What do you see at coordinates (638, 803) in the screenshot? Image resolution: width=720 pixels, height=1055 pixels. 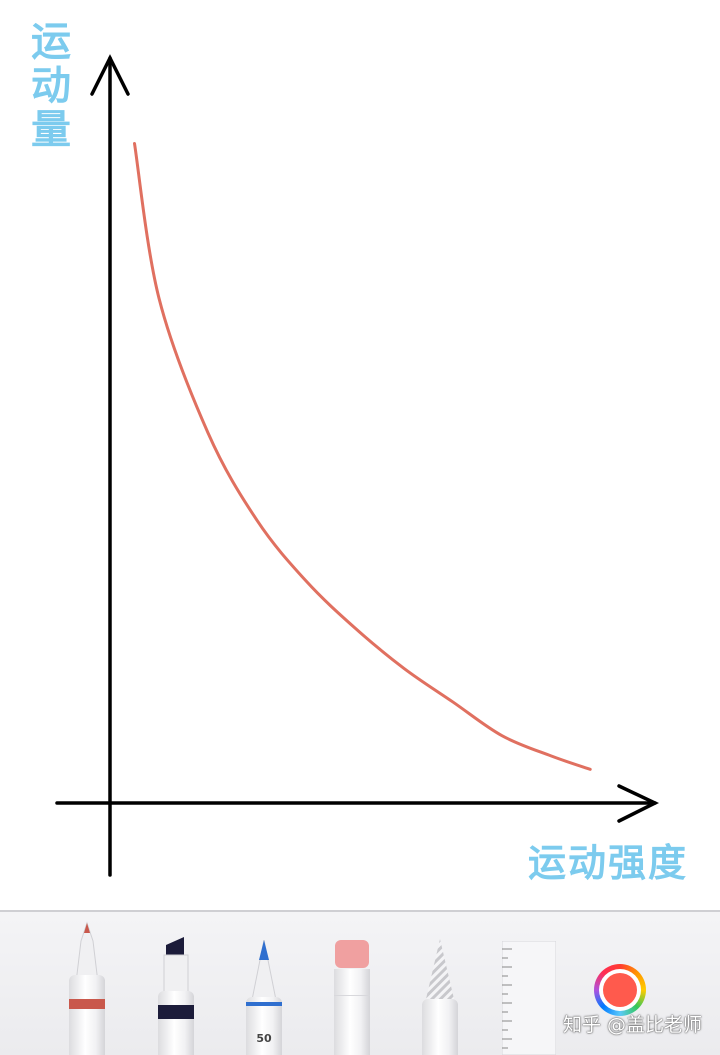 I see `x-axis-arrow` at bounding box center [638, 803].